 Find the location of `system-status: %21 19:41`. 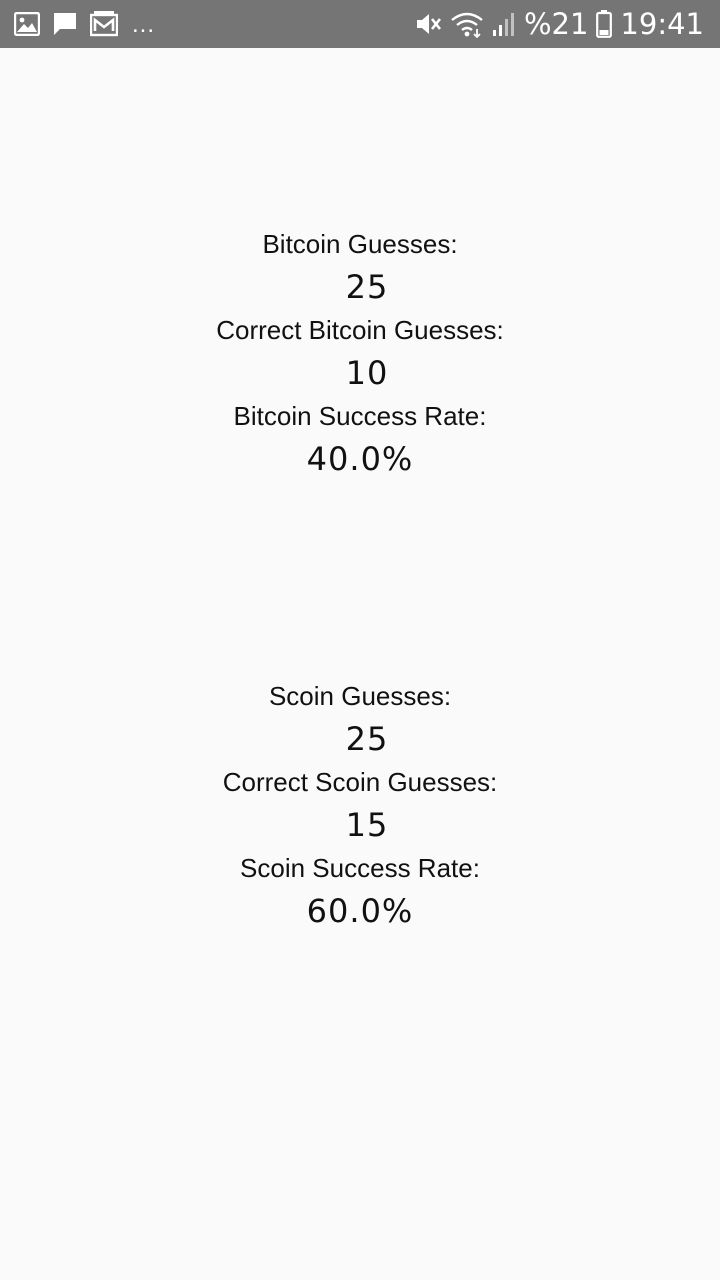

system-status: %21 19:41 is located at coordinates (559, 24).